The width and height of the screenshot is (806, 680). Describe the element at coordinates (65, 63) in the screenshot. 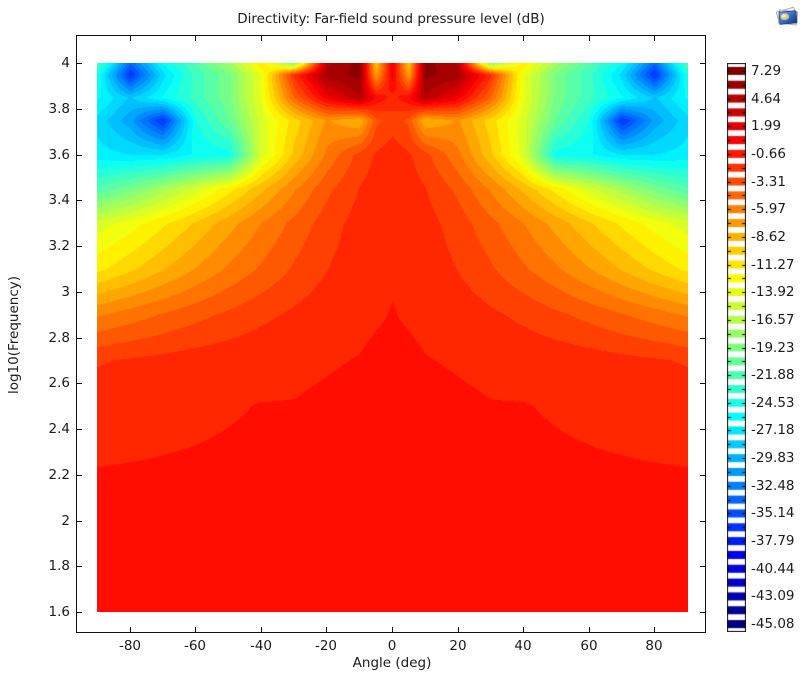

I see `y-tick-label: 4` at that location.